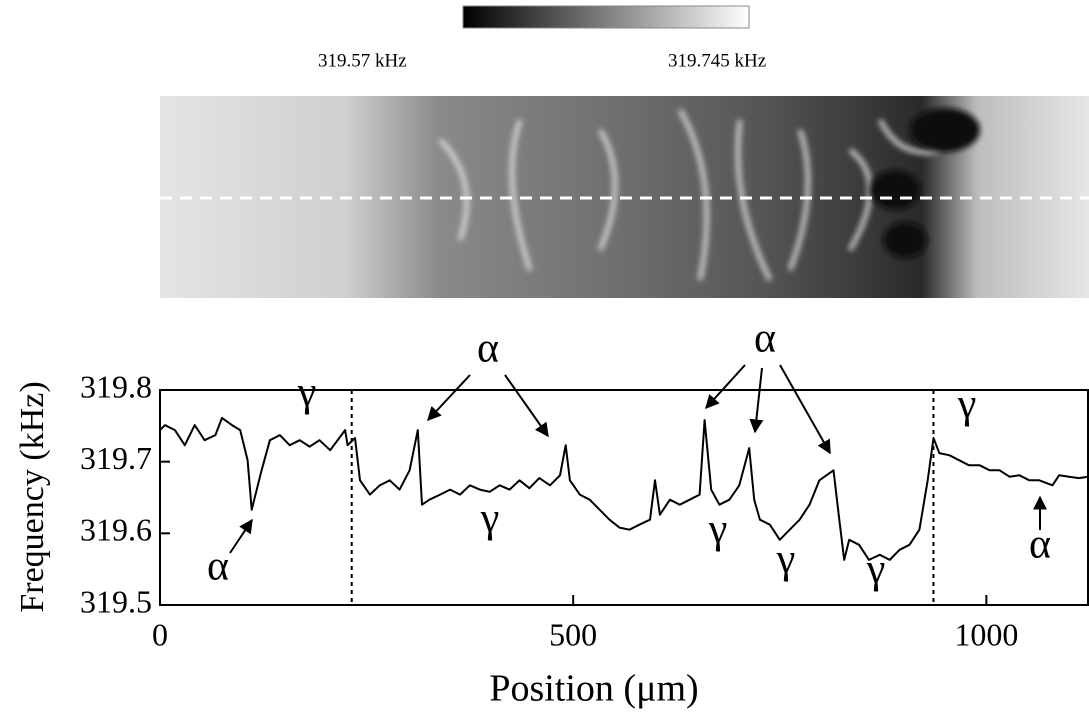  What do you see at coordinates (573, 634) in the screenshot?
I see `x-tick-label: 500` at bounding box center [573, 634].